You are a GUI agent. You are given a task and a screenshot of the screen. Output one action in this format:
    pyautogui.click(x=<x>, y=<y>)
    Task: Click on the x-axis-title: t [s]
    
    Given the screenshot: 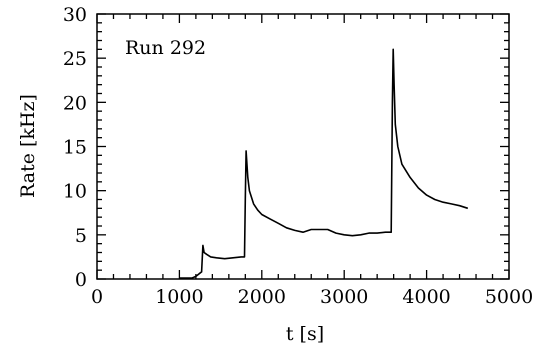 What is the action you would take?
    pyautogui.click(x=305, y=334)
    